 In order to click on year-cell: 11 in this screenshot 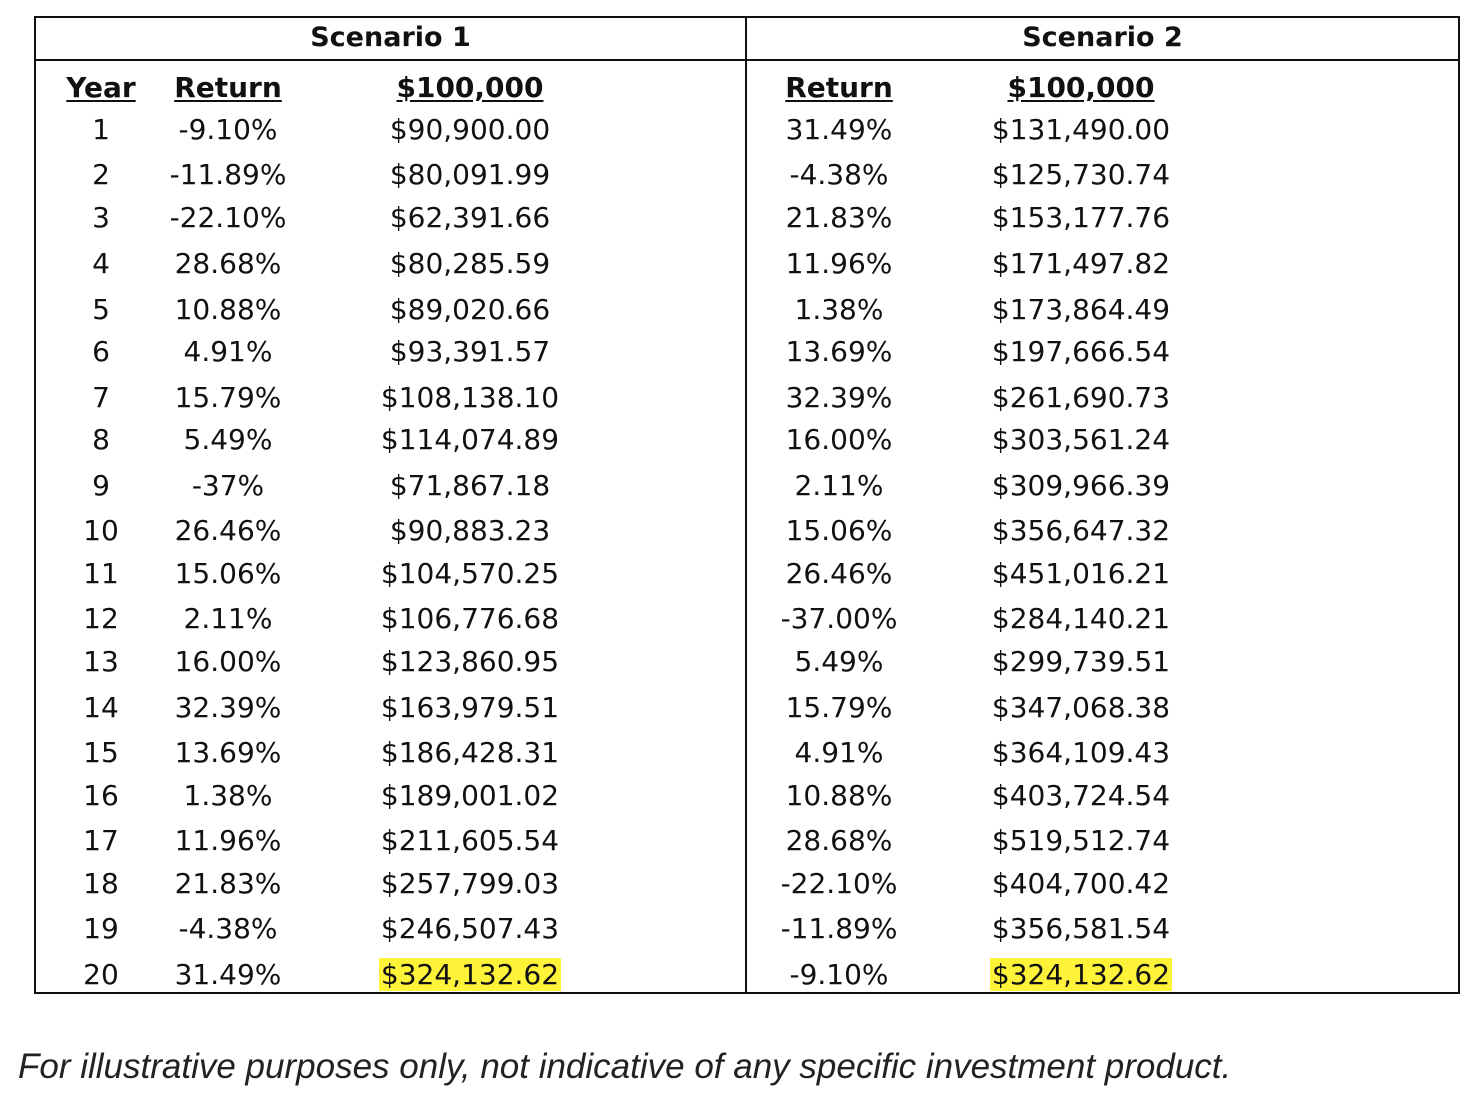, I will do `click(101, 574)`.